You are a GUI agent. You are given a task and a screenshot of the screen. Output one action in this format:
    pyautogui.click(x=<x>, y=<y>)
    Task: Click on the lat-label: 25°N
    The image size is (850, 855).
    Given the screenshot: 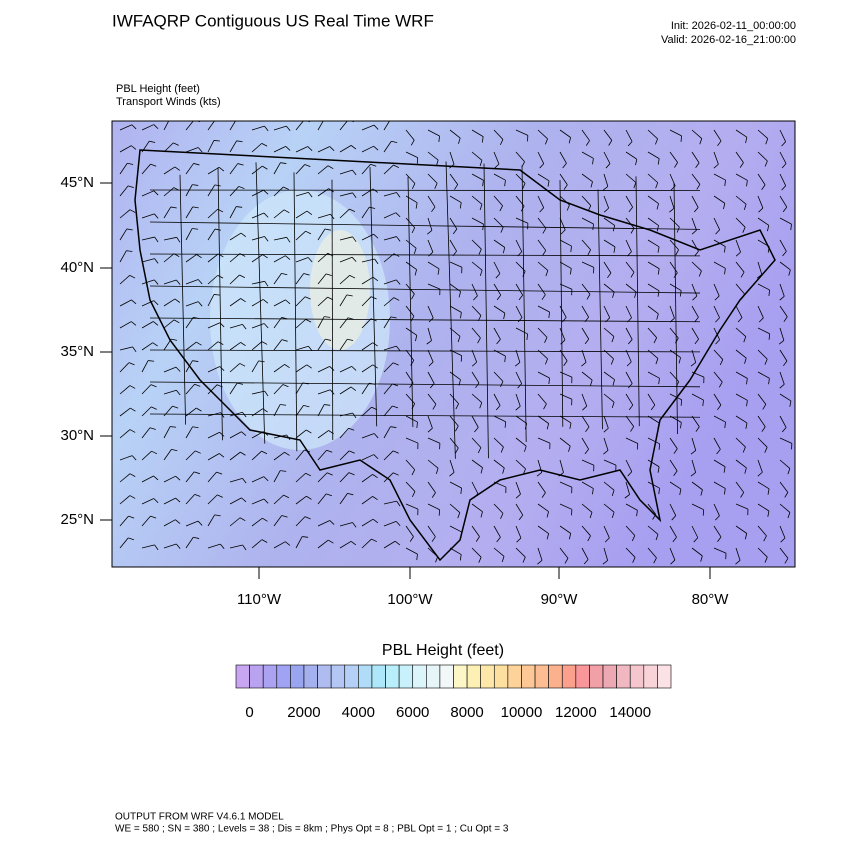 What is the action you would take?
    pyautogui.click(x=77, y=519)
    